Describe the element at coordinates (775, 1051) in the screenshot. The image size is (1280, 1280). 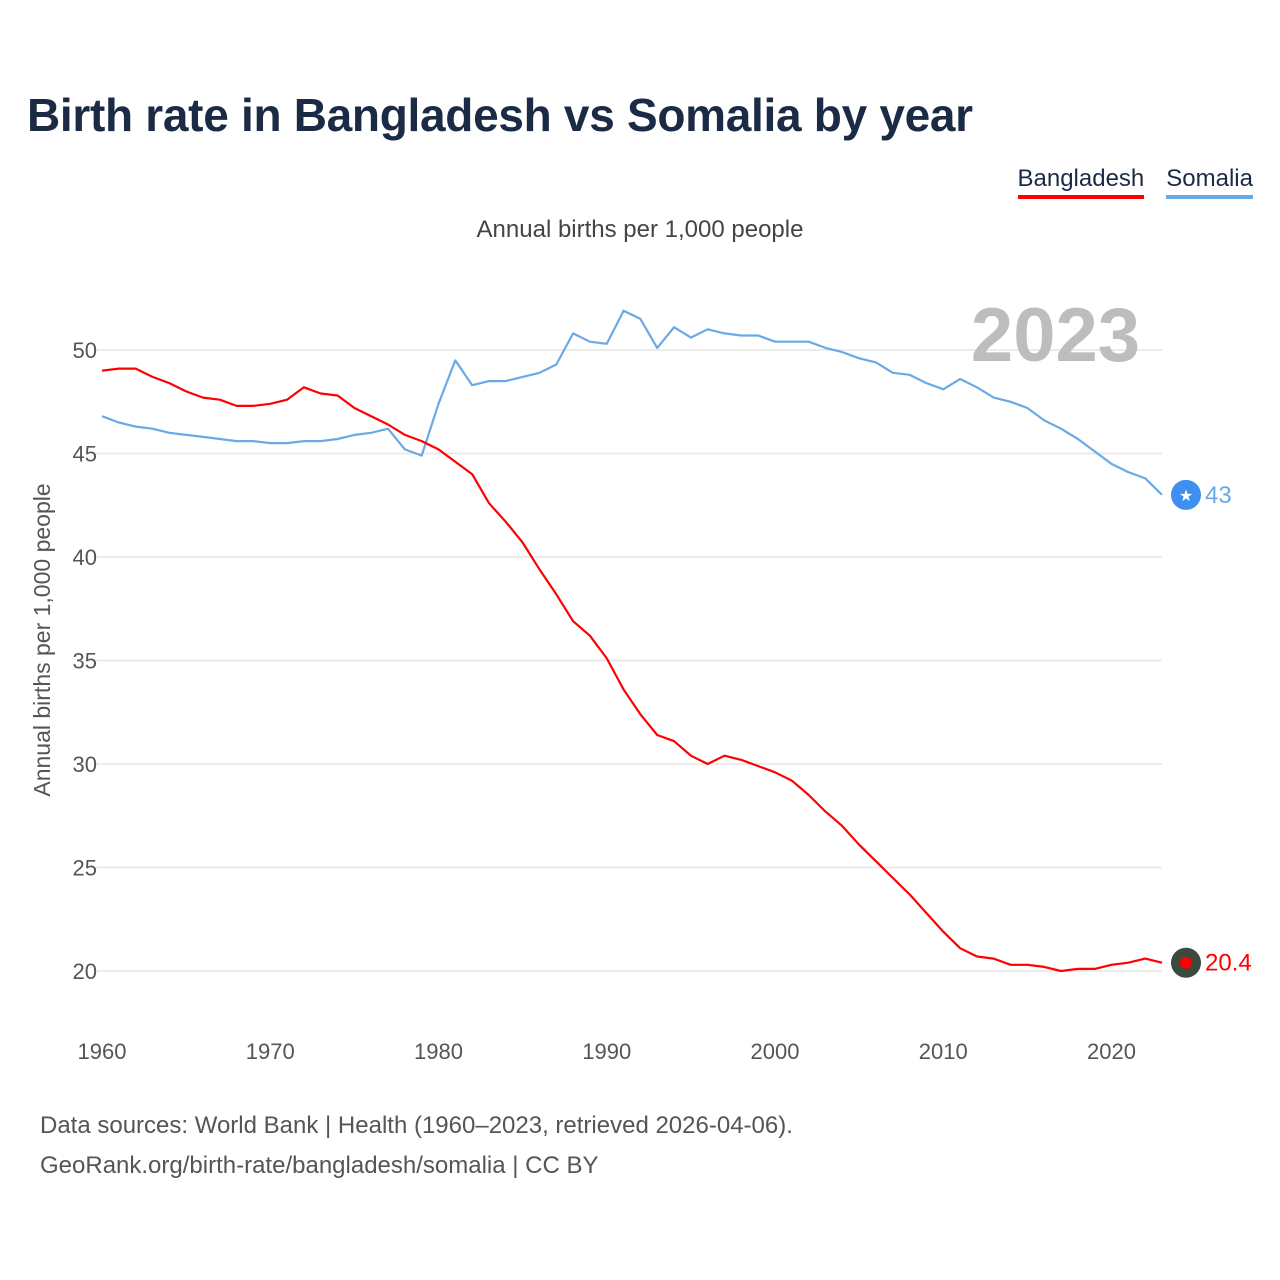
I see `x-tick-label-2000: 2000` at that location.